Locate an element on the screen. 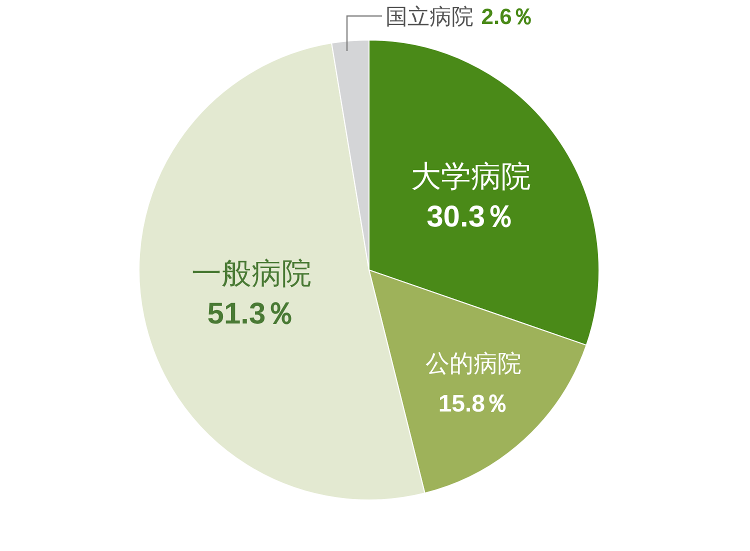  slice-label: 一般病院 is located at coordinates (251, 273).